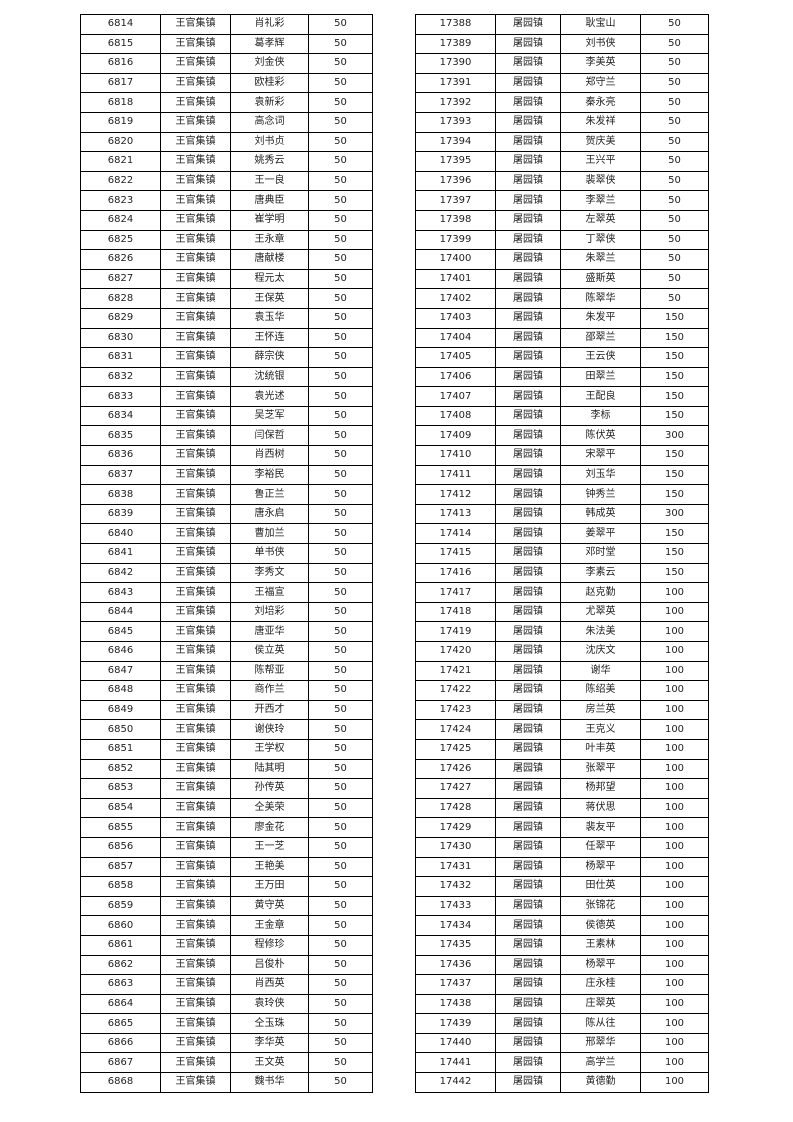 This screenshot has width=793, height=1122. What do you see at coordinates (455, 945) in the screenshot?
I see `row-number-cell: 17435` at bounding box center [455, 945].